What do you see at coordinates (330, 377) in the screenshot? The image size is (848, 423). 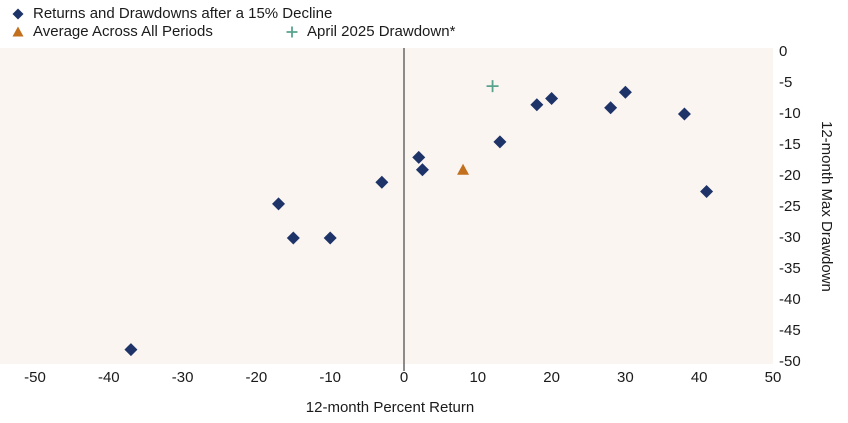 I see `x-tick-label: -10` at bounding box center [330, 377].